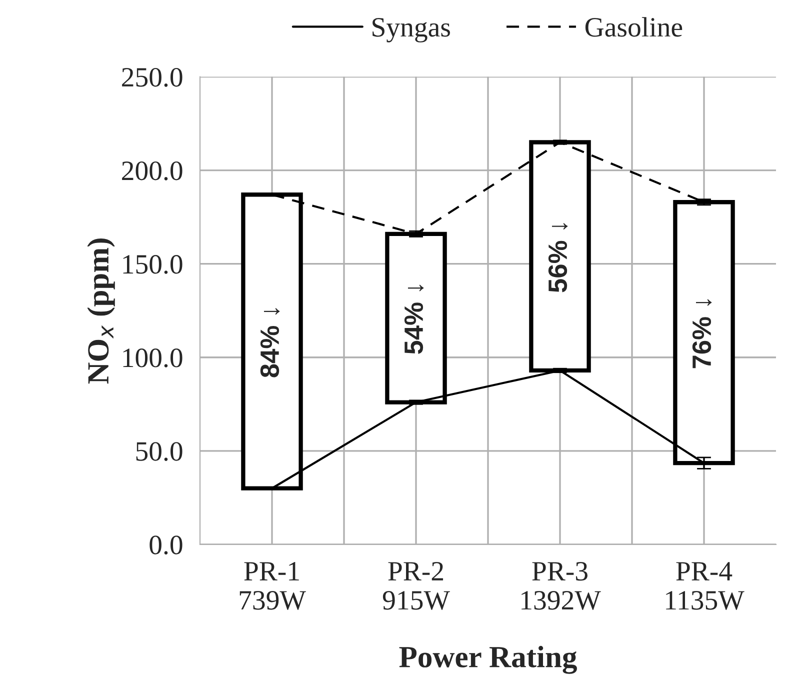  I want to click on annotation: 54% ↓, so click(414, 319).